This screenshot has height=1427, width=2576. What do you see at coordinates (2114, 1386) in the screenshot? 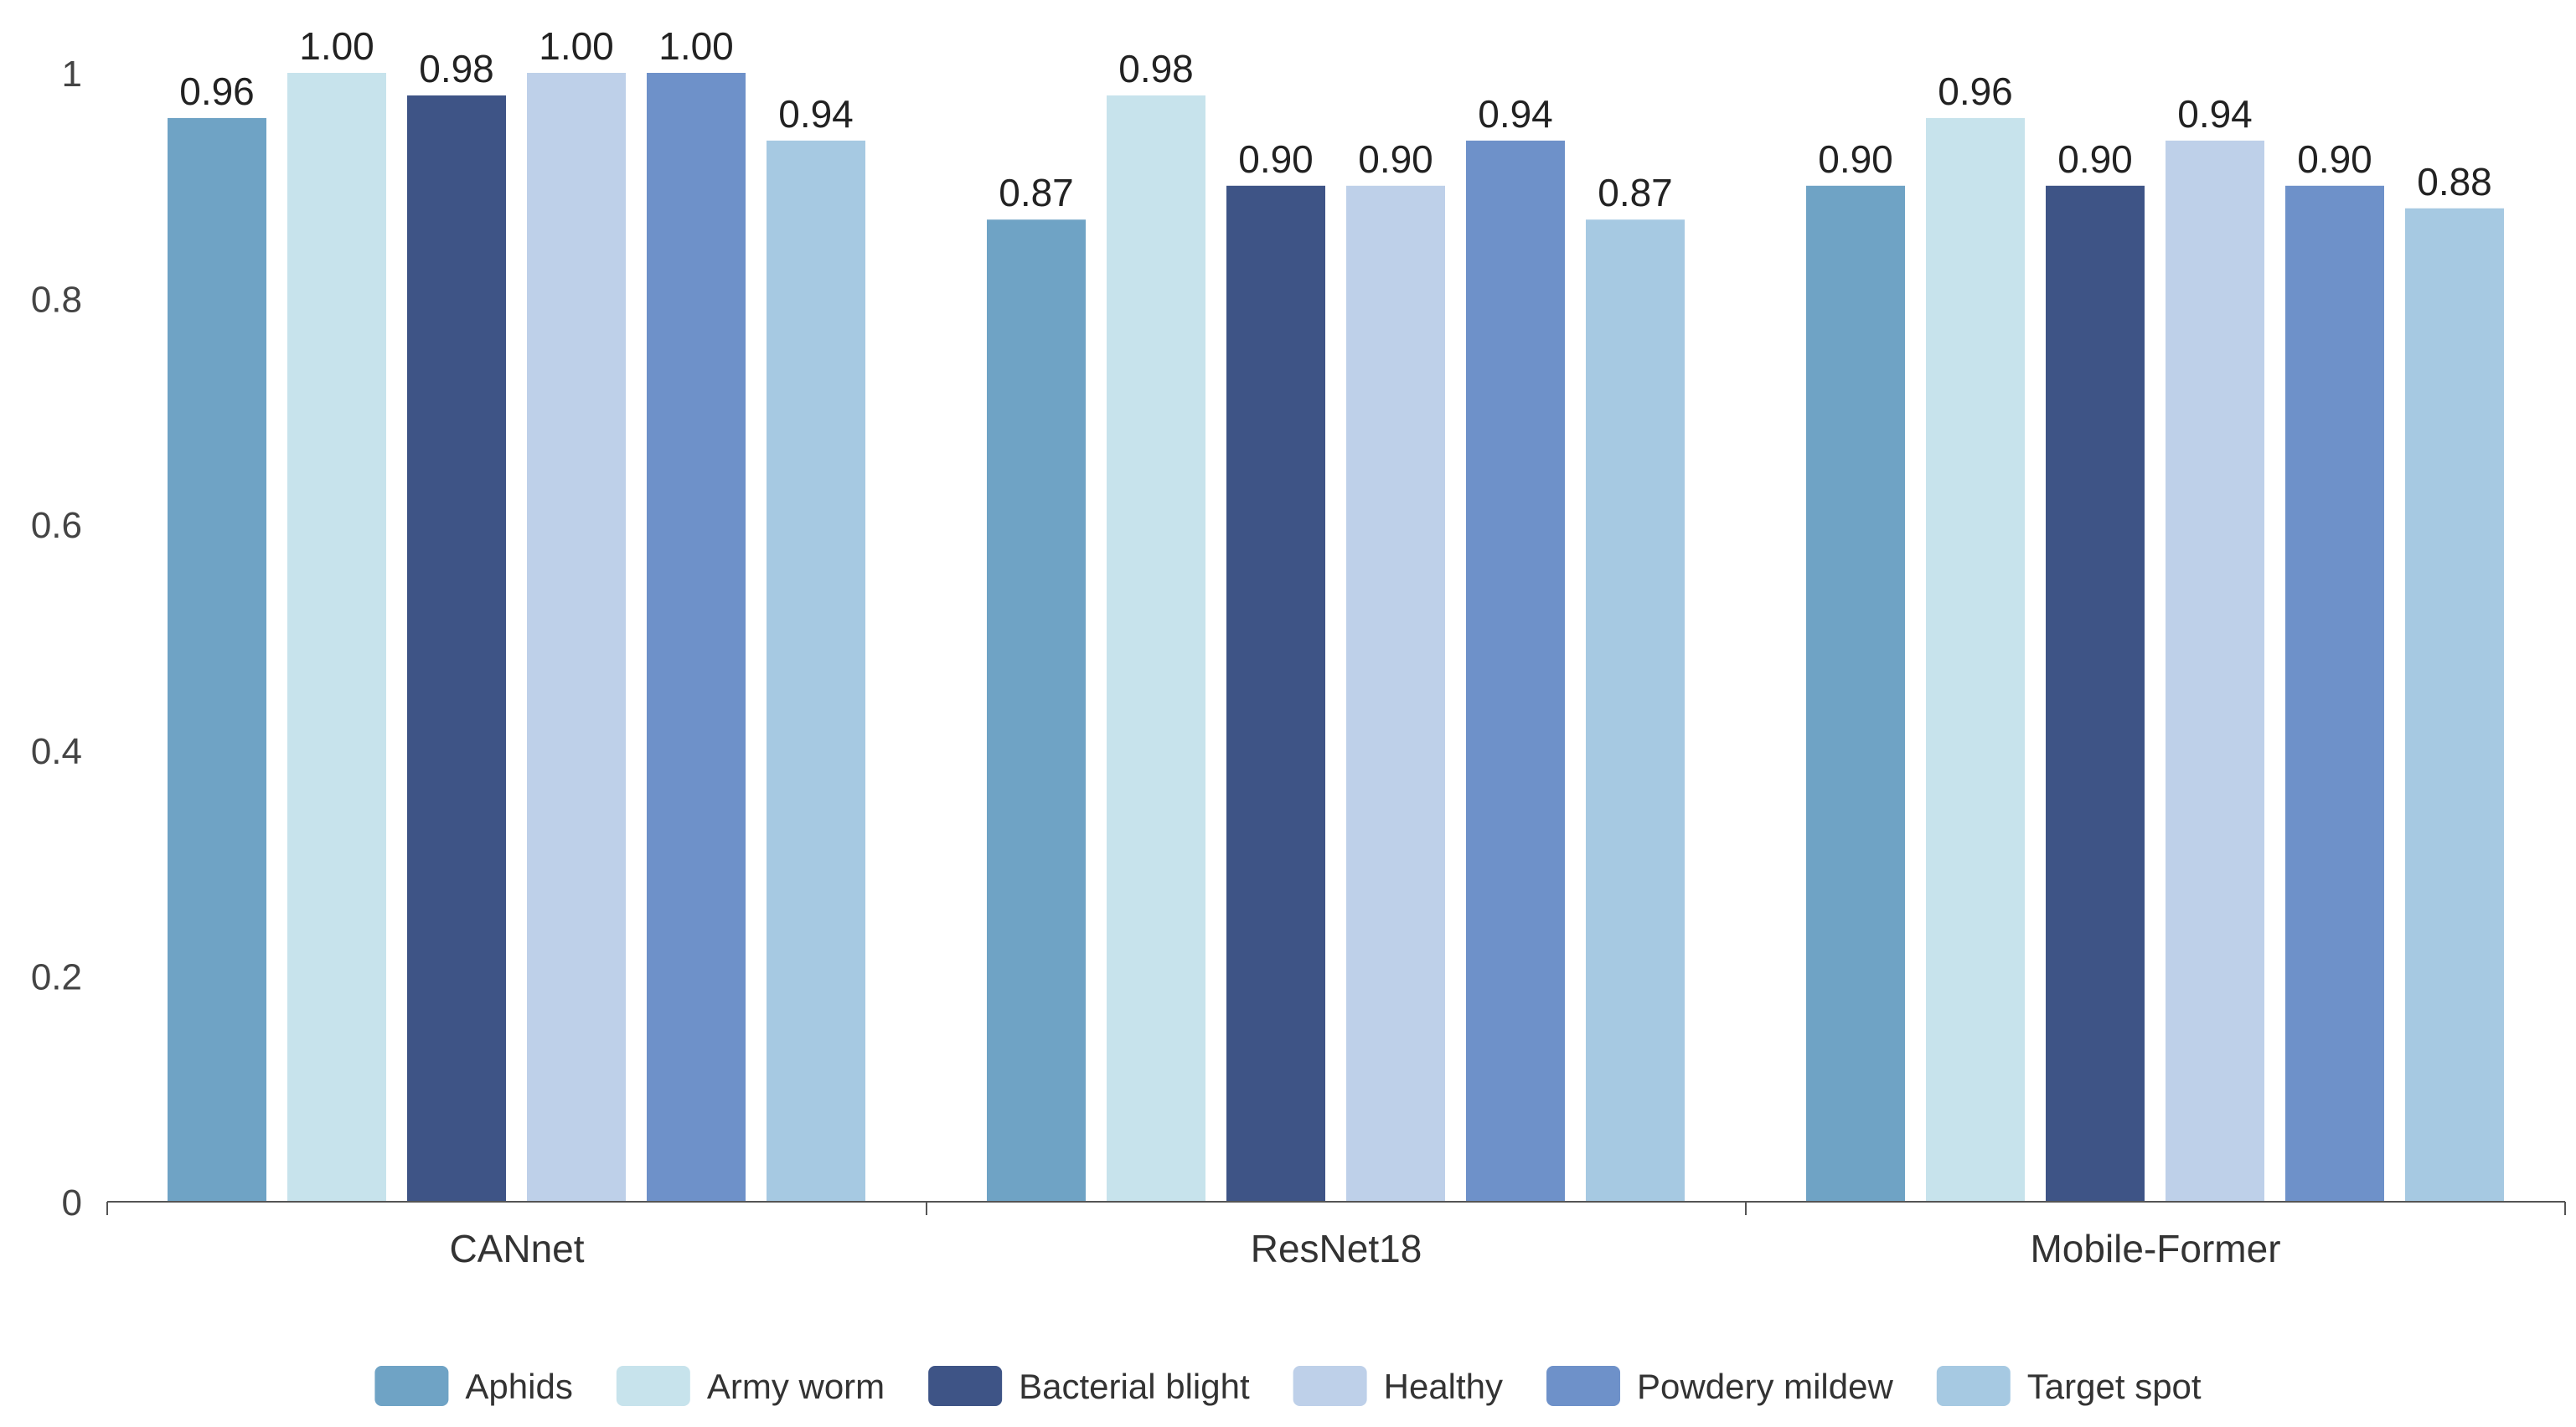
I see `legend-label: Target spot` at bounding box center [2114, 1386].